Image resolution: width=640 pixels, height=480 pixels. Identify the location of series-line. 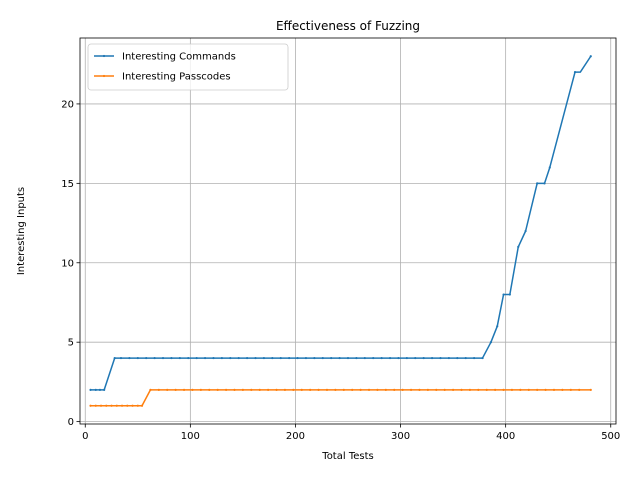
(340, 398).